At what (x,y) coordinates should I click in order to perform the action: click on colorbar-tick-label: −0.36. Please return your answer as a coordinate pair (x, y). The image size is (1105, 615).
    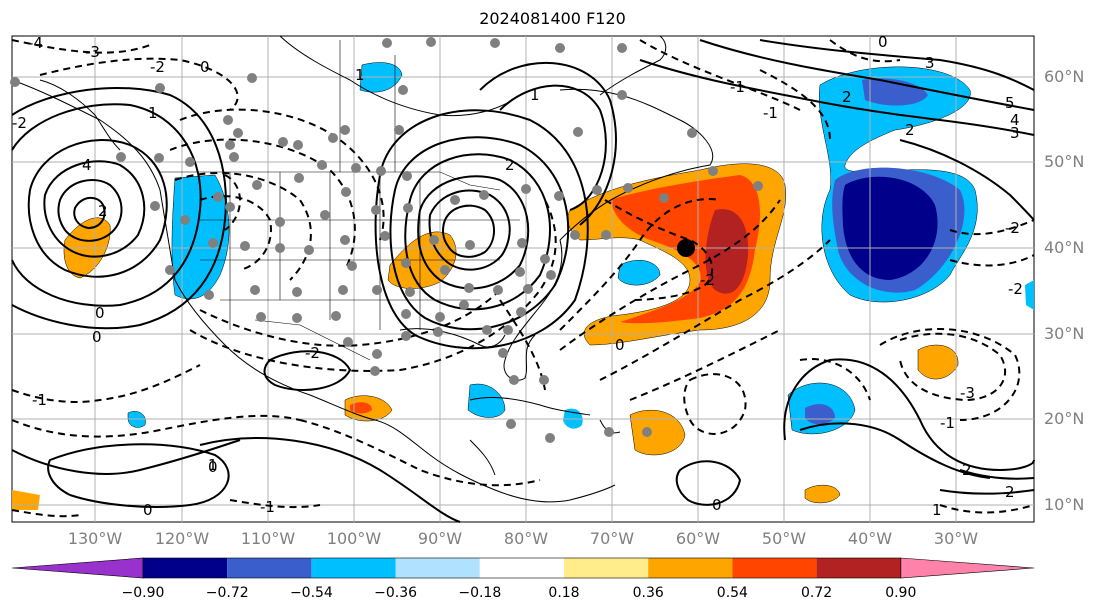
    Looking at the image, I should click on (396, 593).